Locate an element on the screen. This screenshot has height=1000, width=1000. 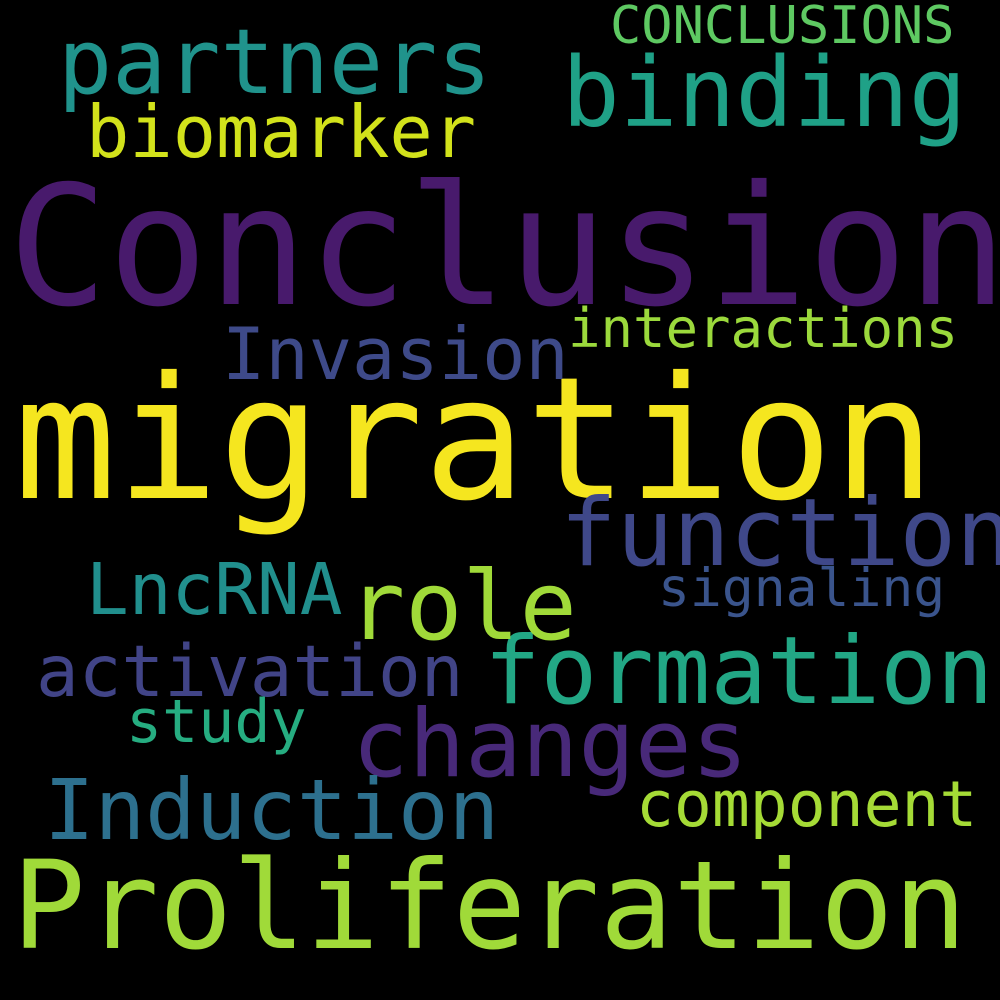
word-conclusions-caps: CONCLUSIONS is located at coordinates (782, 28).